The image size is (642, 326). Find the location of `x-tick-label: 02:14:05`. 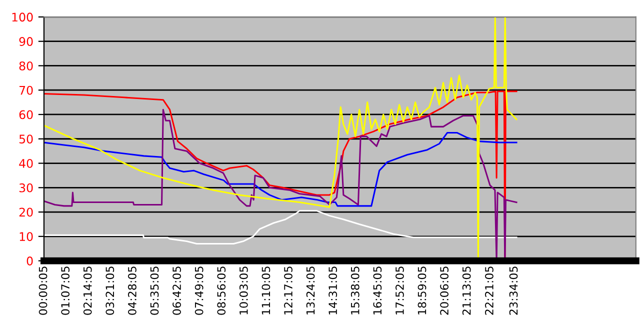

x-tick-label: 02:14:05 is located at coordinates (87, 290).